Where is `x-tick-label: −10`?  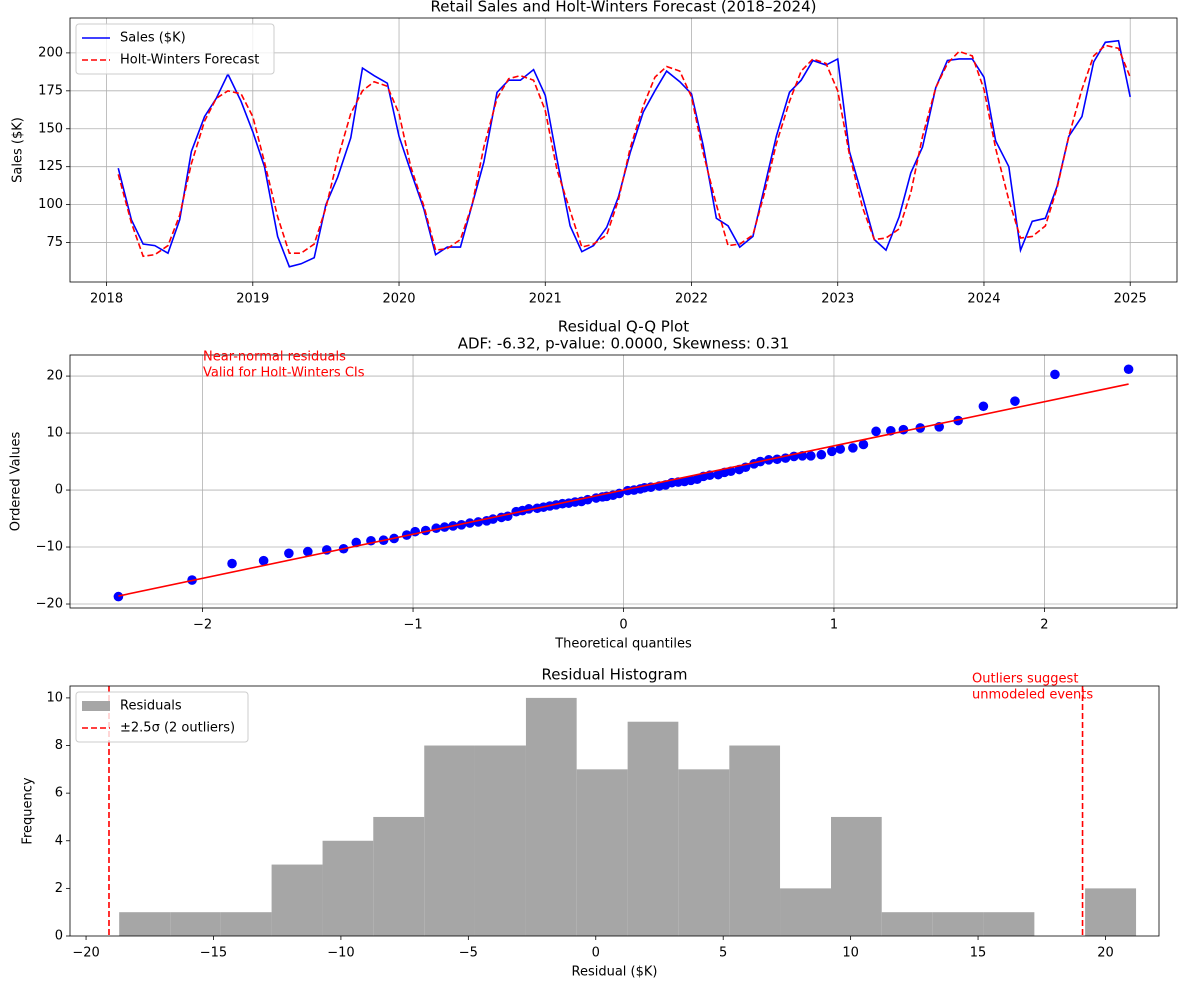 x-tick-label: −10 is located at coordinates (340, 953).